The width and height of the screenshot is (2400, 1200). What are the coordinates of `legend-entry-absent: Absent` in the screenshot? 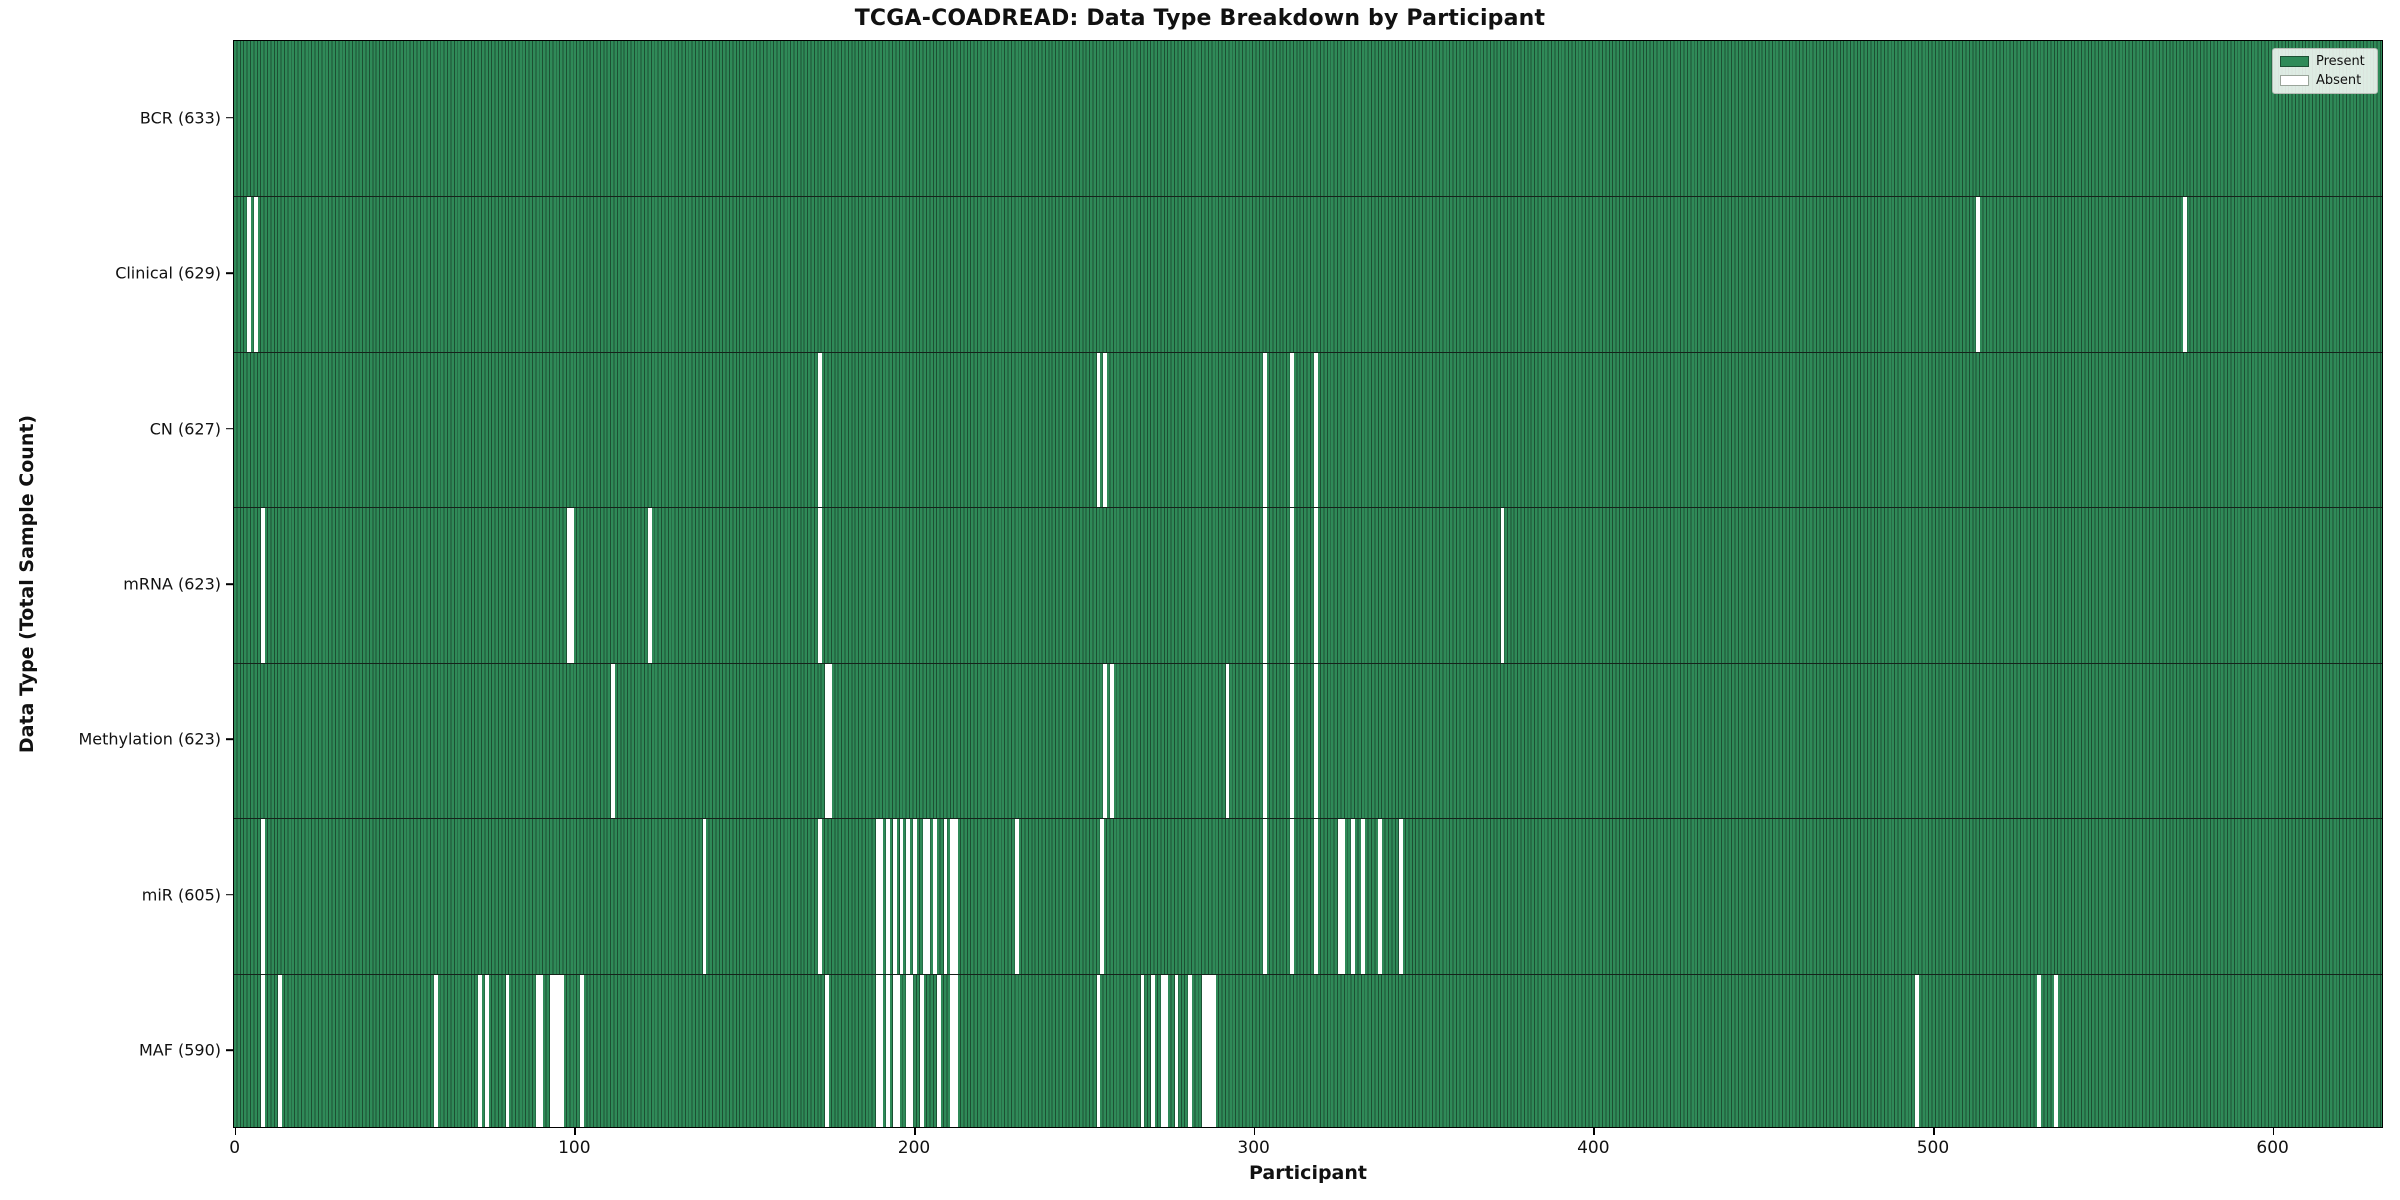 It's located at (2325, 80).